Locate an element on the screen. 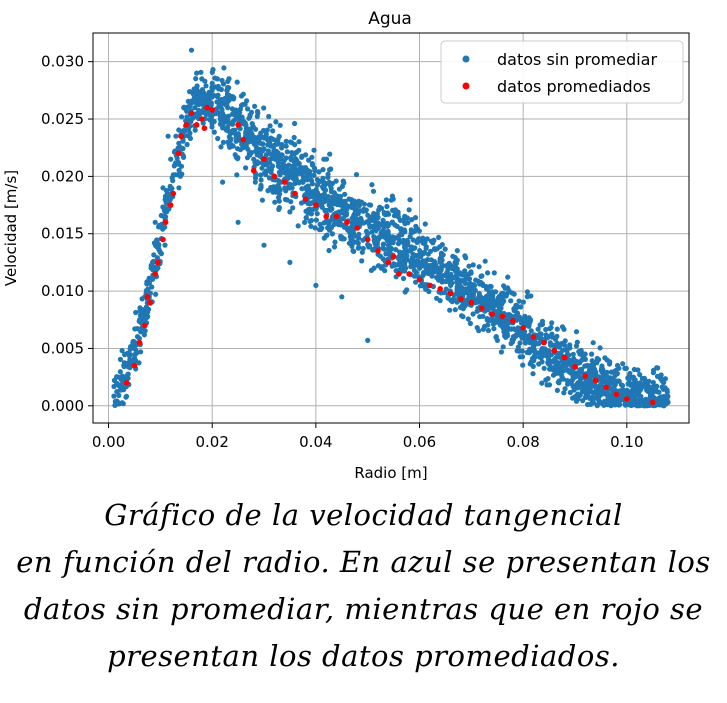  legend: datos sin promediar datos promediados is located at coordinates (562, 72).